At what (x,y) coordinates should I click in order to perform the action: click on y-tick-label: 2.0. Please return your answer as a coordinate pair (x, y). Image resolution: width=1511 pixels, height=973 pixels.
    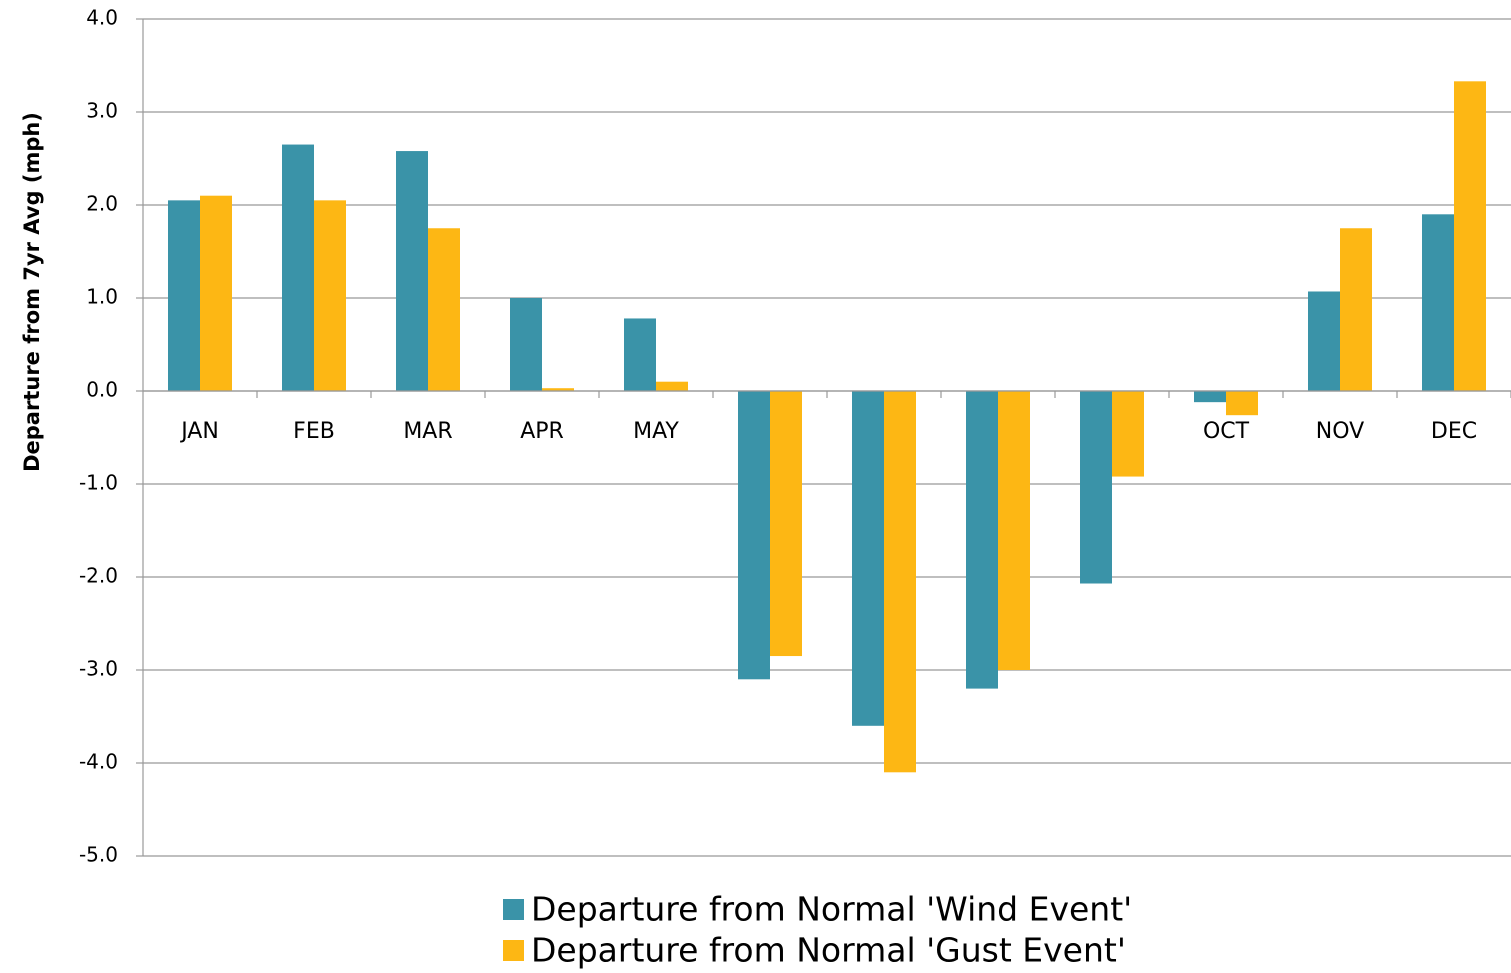
    Looking at the image, I should click on (102, 204).